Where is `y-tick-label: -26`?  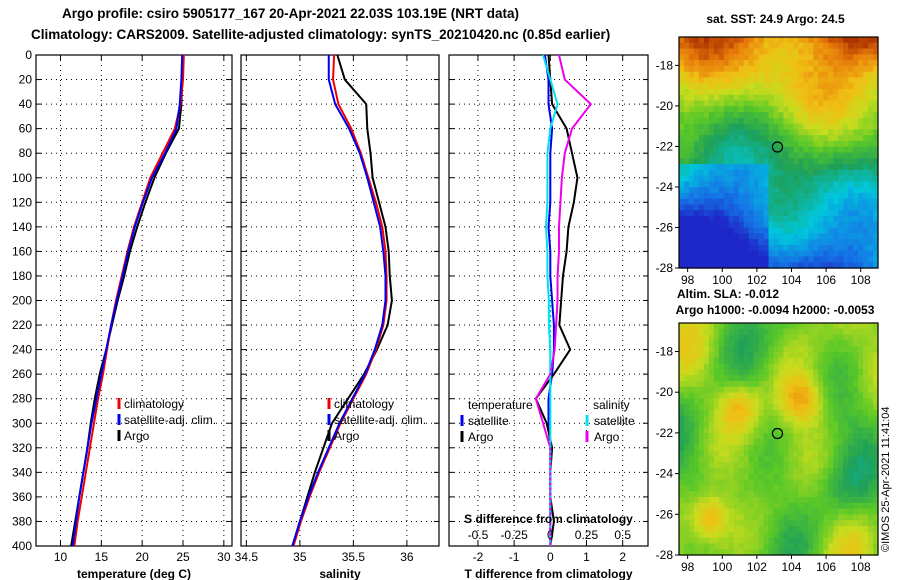 y-tick-label: -26 is located at coordinates (665, 227).